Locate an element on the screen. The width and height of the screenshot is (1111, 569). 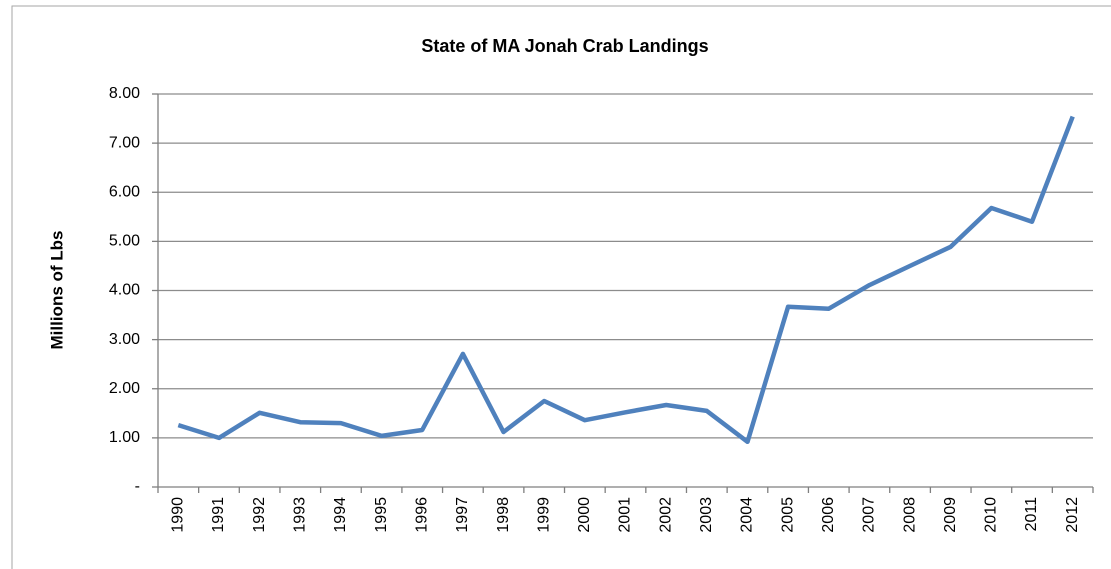
x-tick-label: 2002 is located at coordinates (665, 515).